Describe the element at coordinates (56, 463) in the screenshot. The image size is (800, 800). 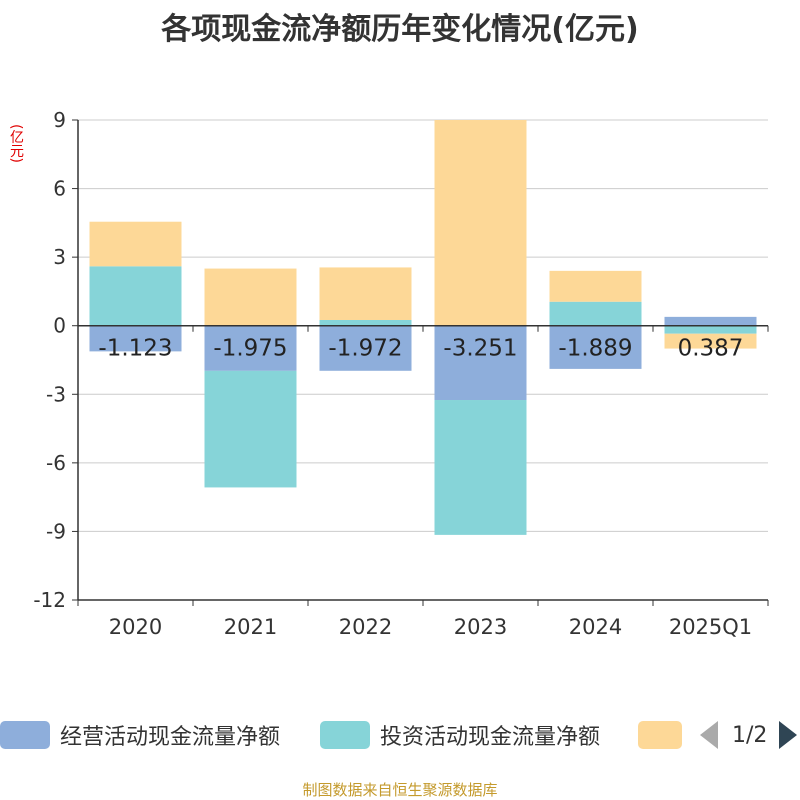
I see `y-tick-label: -6` at that location.